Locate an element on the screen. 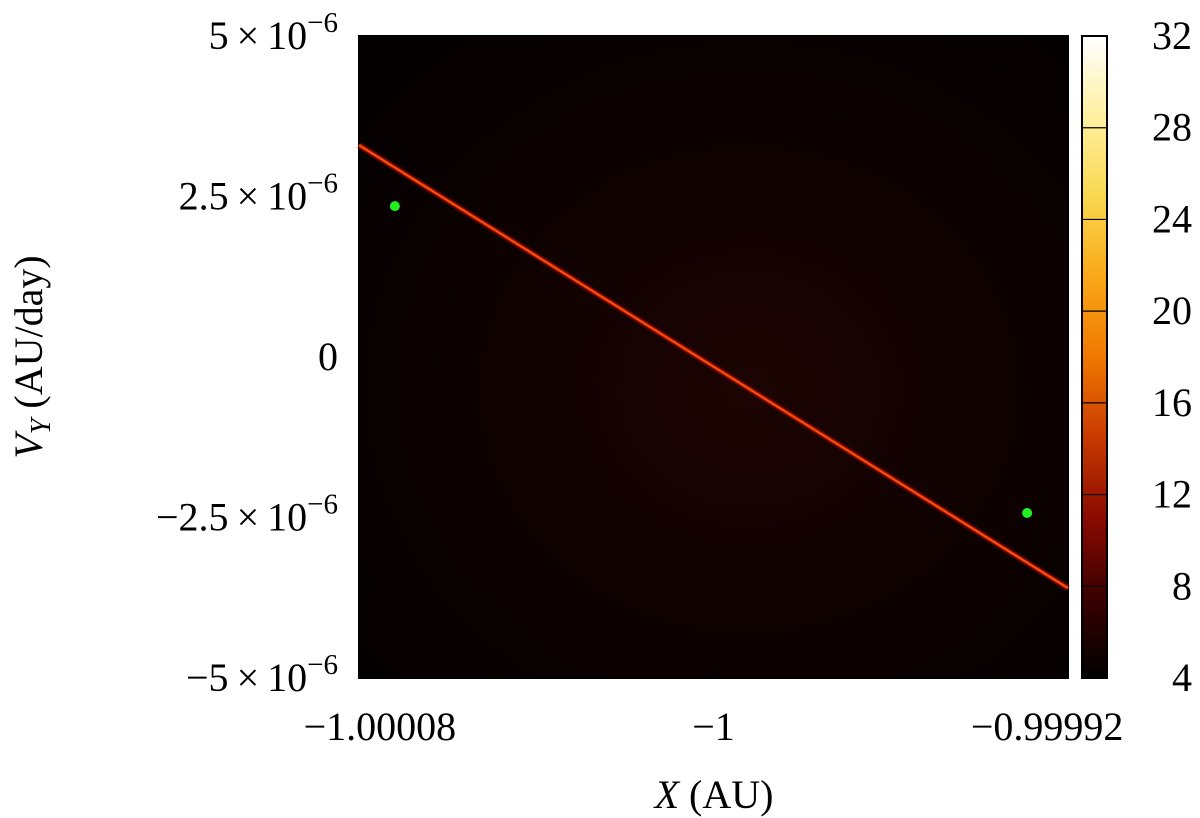 This screenshot has height=818, width=1200. y-tick-label-5: −5 × 10⁻⁶ is located at coordinates (262, 674).